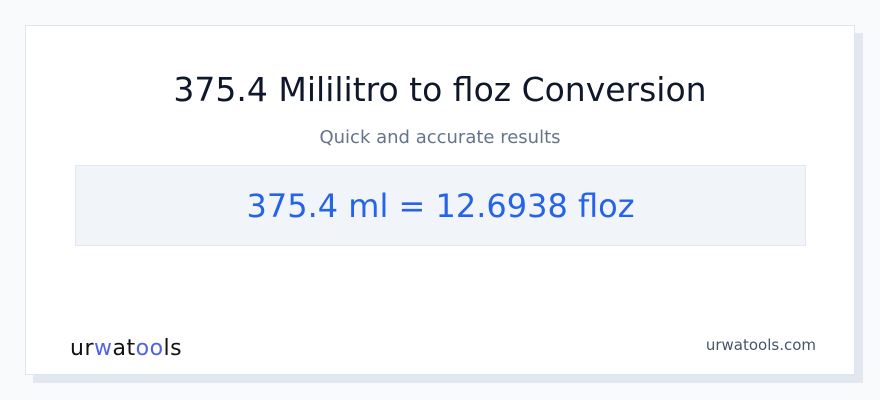 This screenshot has width=880, height=400. What do you see at coordinates (173, 348) in the screenshot?
I see `logo-text: ls` at bounding box center [173, 348].